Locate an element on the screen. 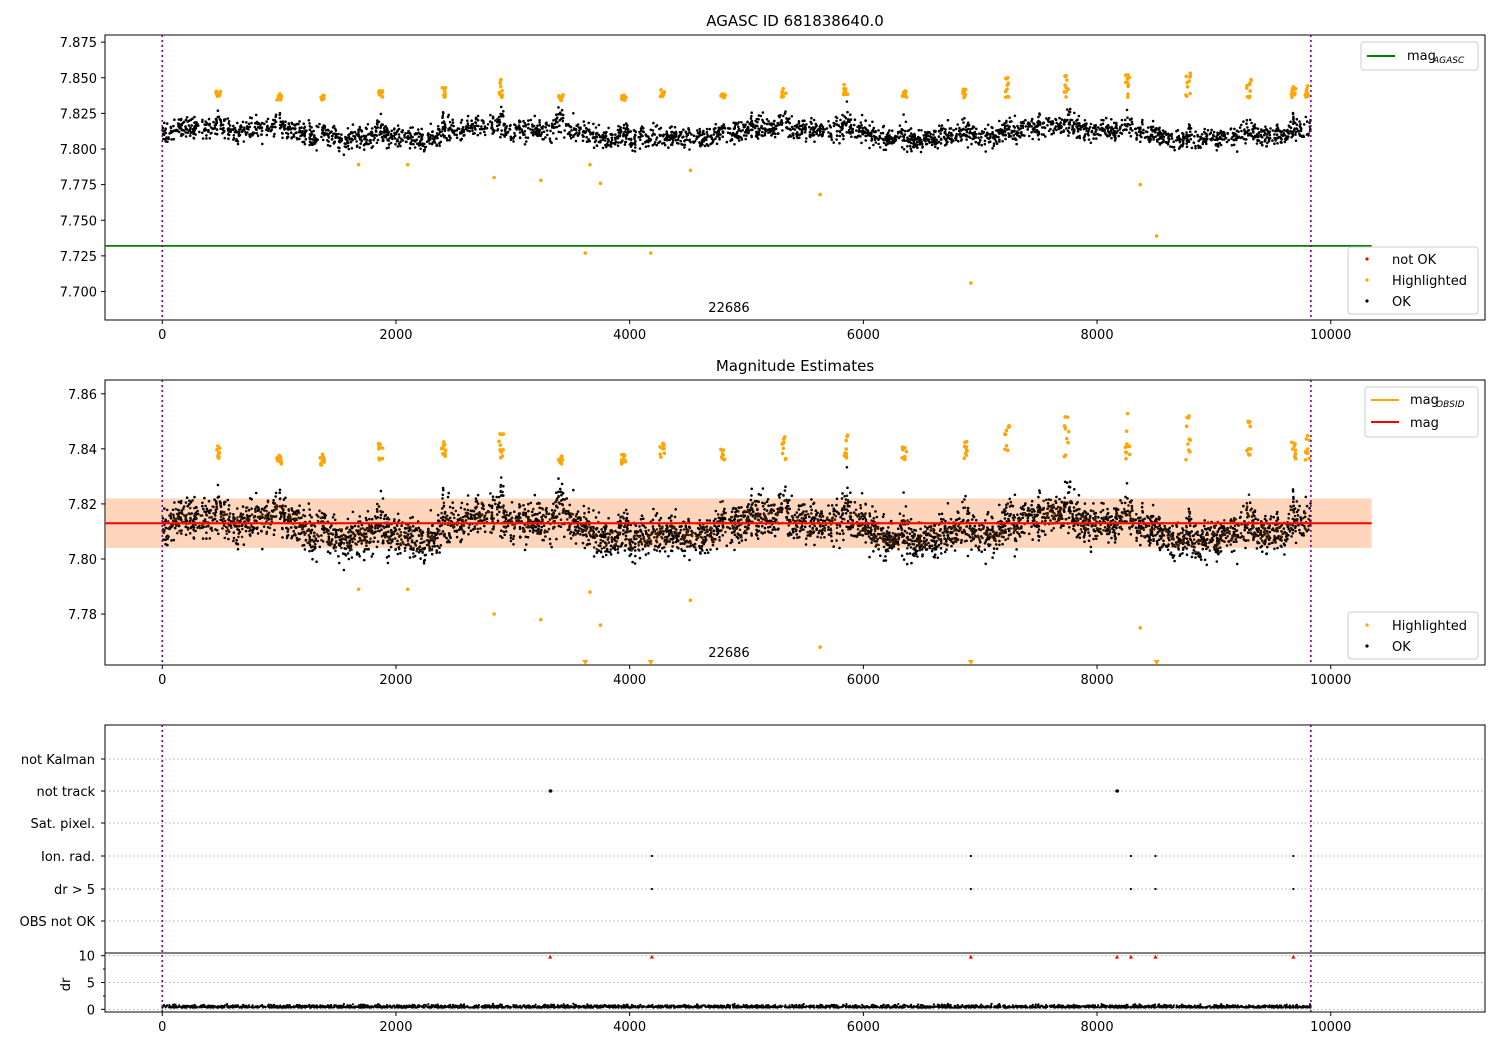  ok-points is located at coordinates (736, 128).